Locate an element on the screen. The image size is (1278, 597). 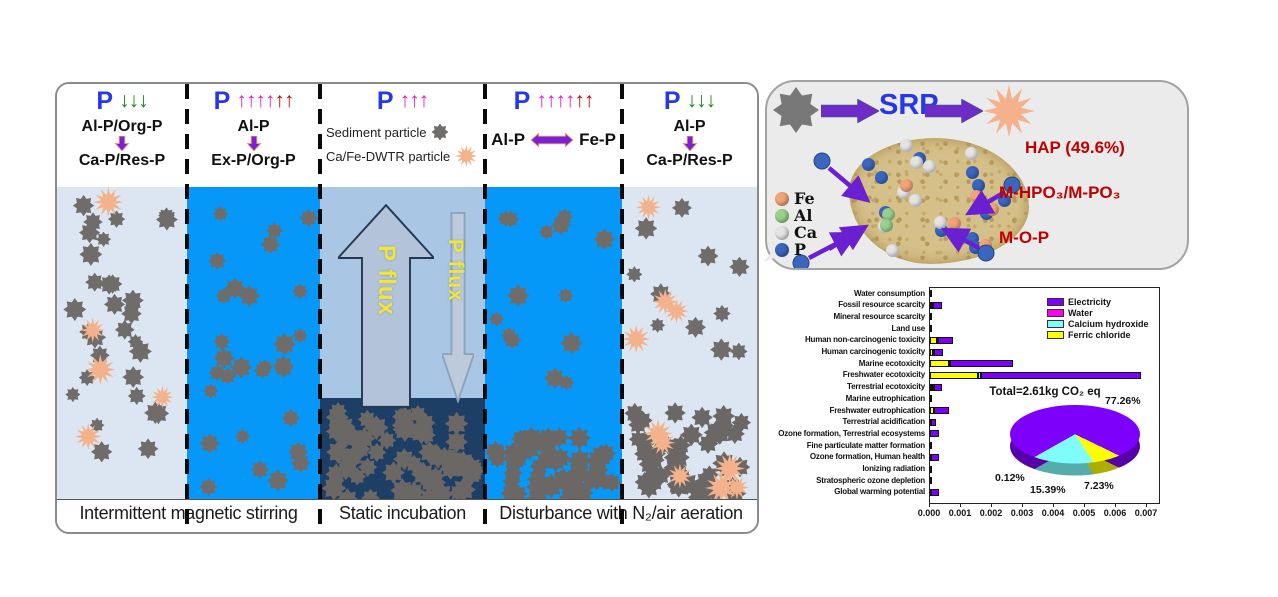
species-legend-row: Al is located at coordinates (796, 215).